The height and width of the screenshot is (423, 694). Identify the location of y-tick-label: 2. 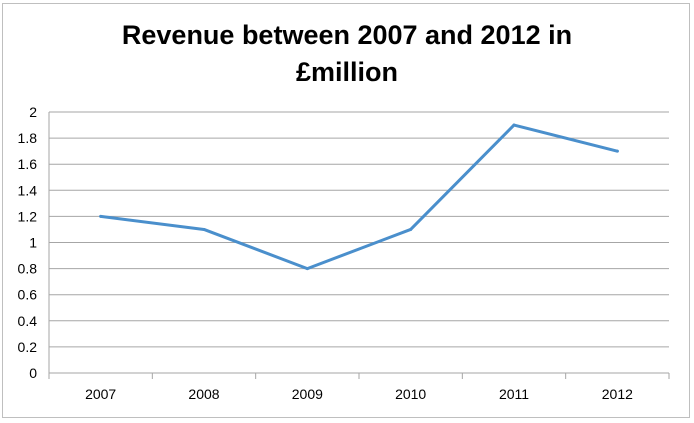
(33, 112).